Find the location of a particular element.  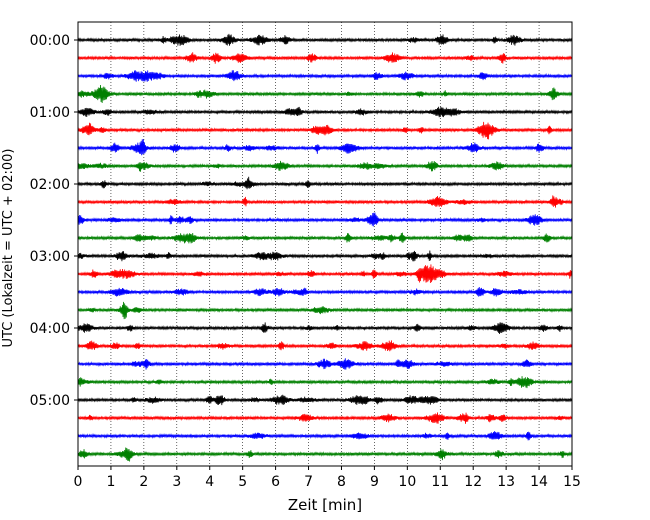

x-tick-label: 6 is located at coordinates (275, 482).